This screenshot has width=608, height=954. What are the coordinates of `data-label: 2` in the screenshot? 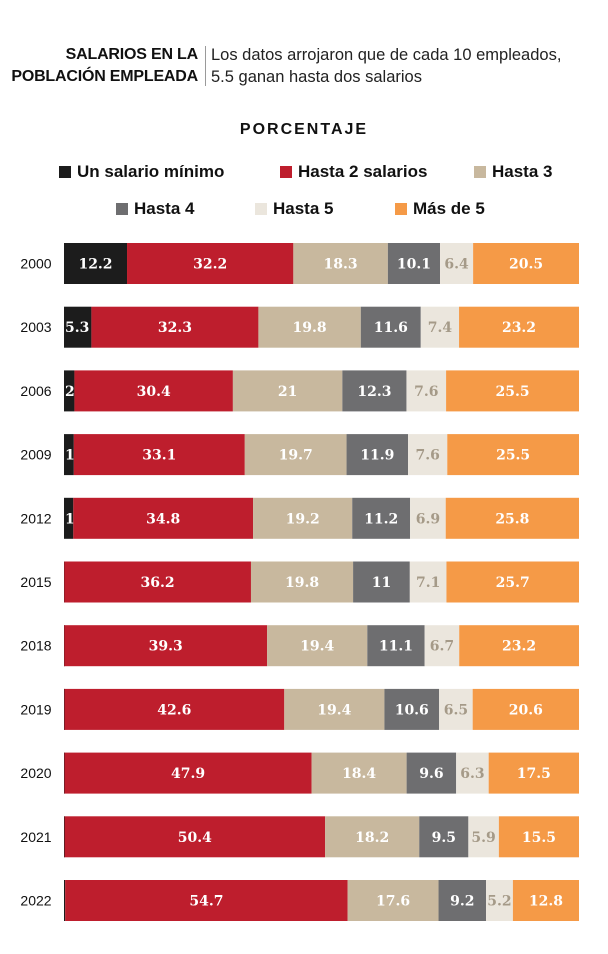 It's located at (70, 392).